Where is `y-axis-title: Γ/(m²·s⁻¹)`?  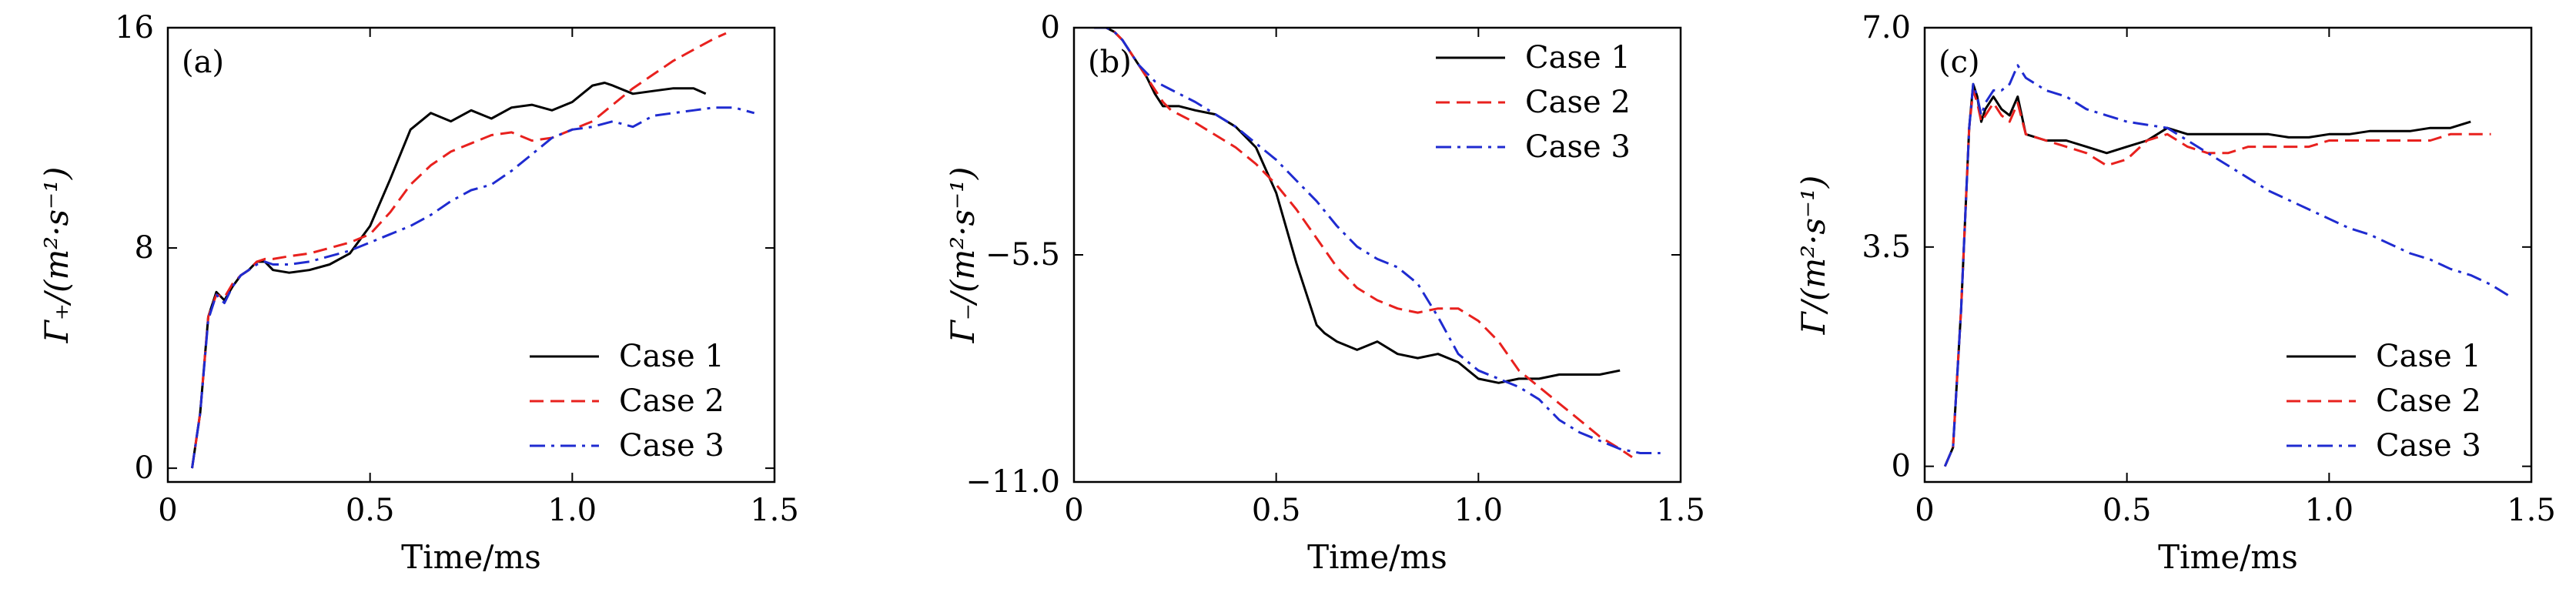
y-axis-title: Γ/(m²·s⁻¹) is located at coordinates (1814, 256).